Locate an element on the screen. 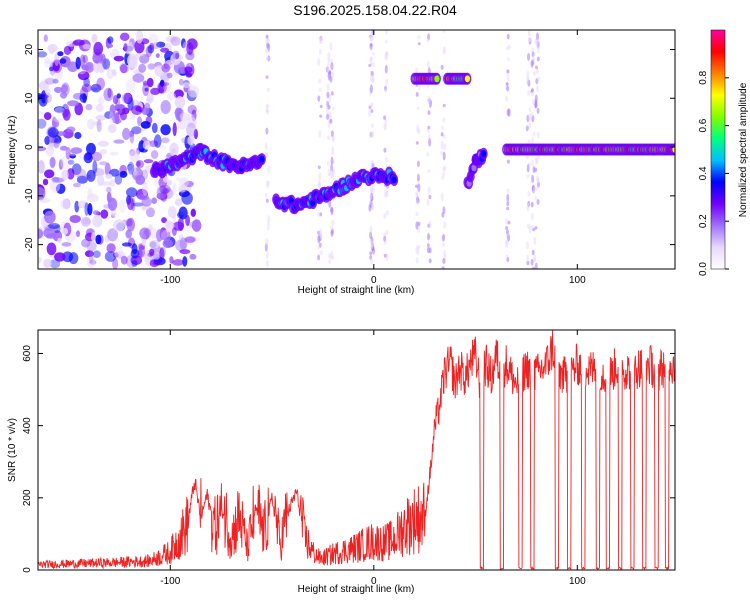 Image resolution: width=750 pixels, height=600 pixels. snr-y-tick-label: 600 is located at coordinates (27, 353).